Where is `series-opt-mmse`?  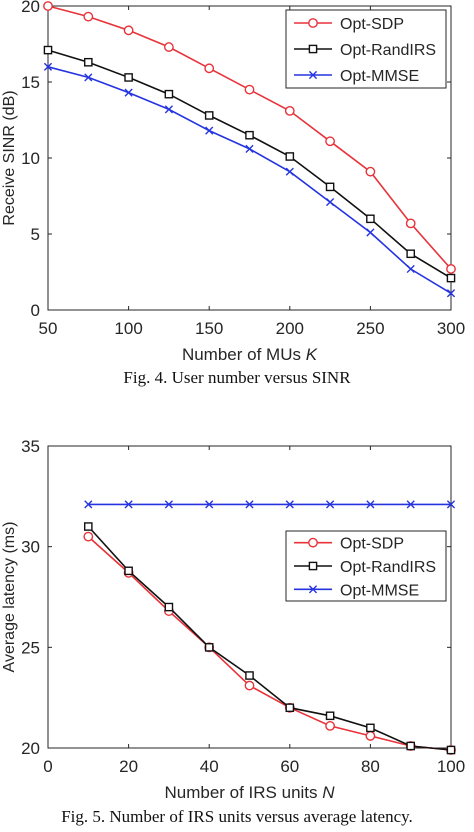
series-opt-mmse is located at coordinates (270, 504).